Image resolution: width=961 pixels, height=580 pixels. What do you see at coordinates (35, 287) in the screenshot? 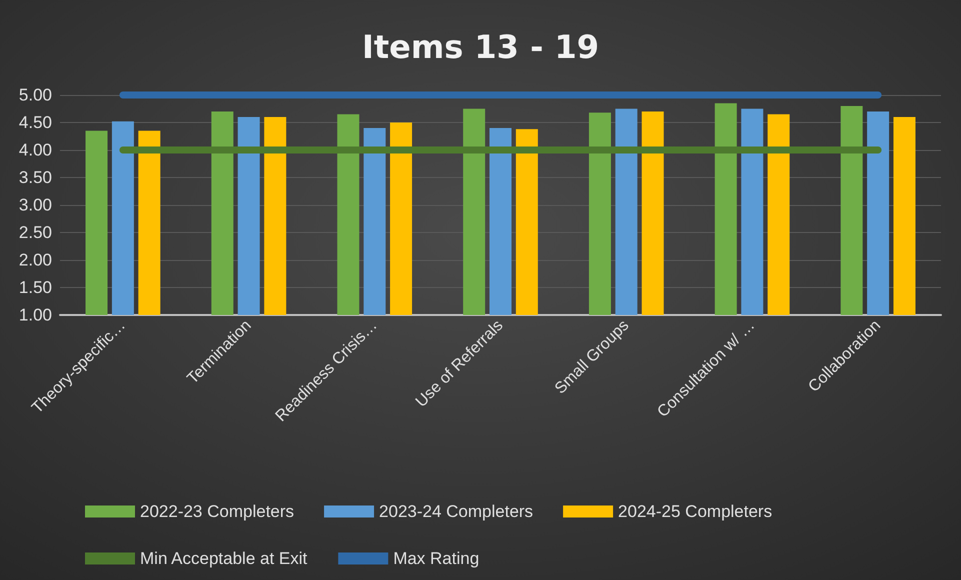
I see `y-tick-label: 1.50` at bounding box center [35, 287].